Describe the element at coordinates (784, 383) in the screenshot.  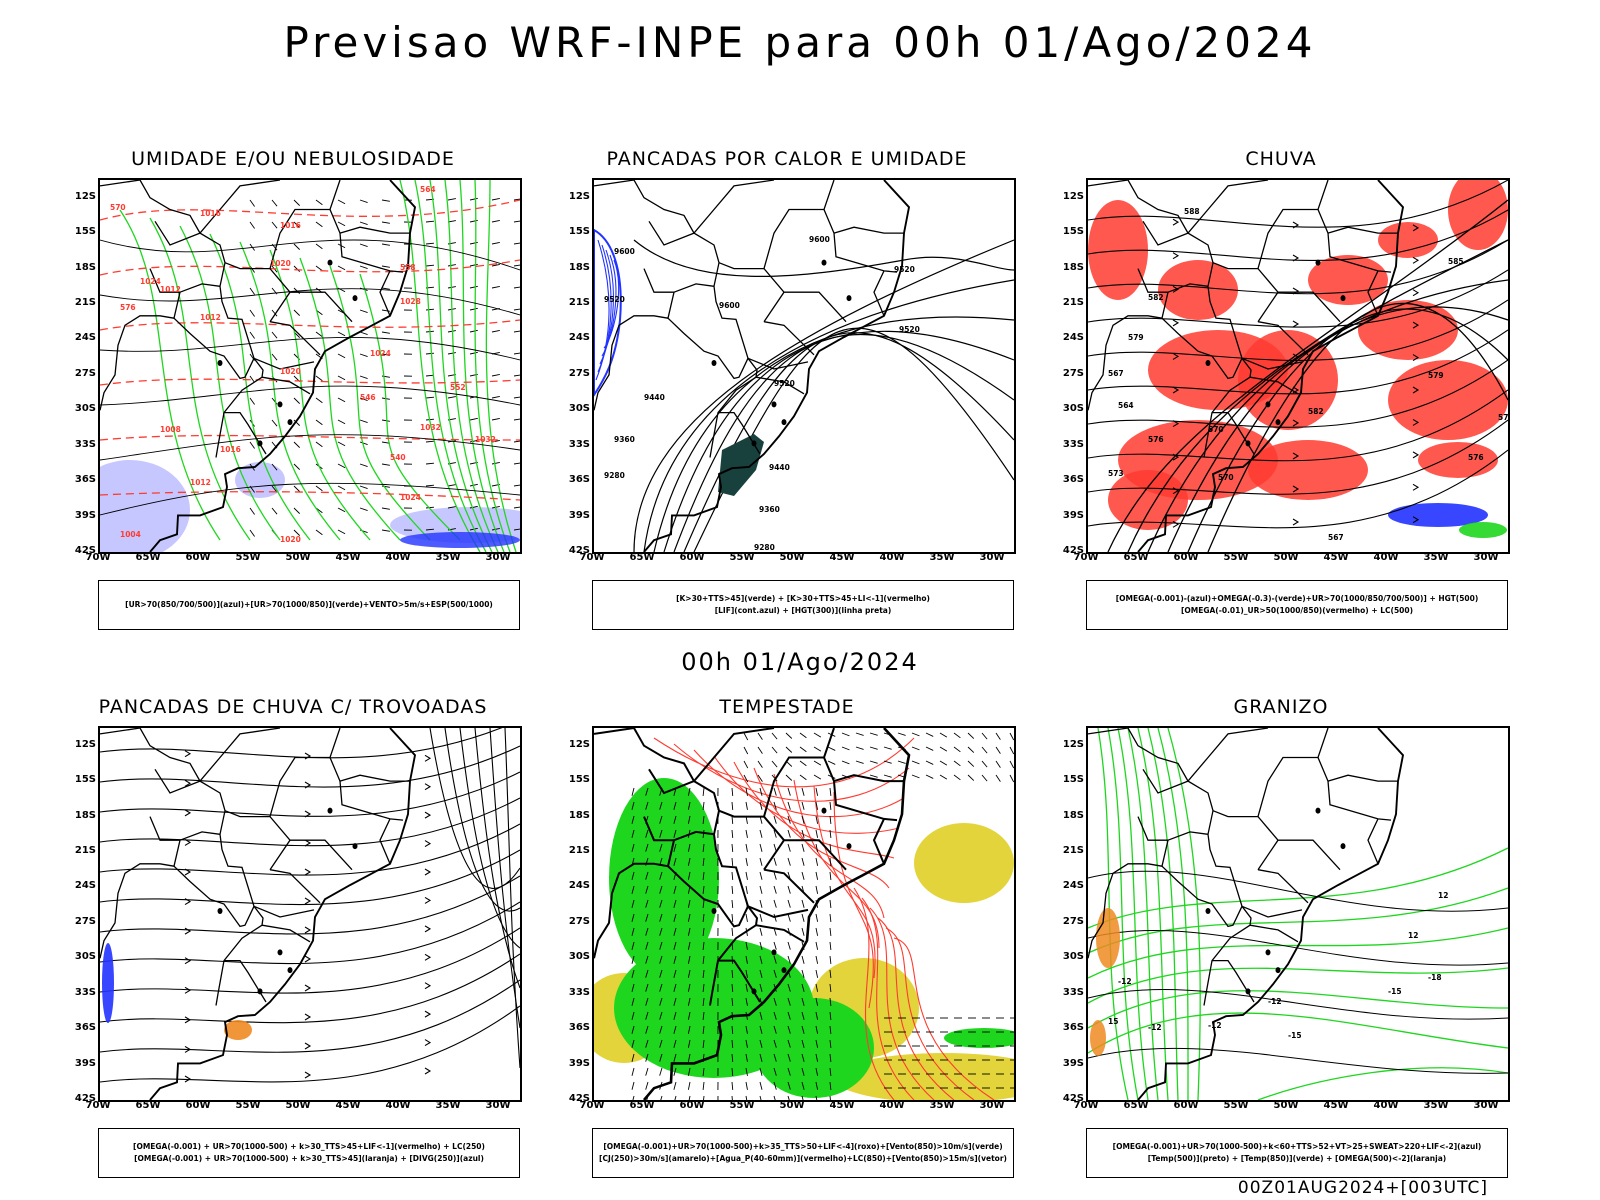
I see `contour-label: 9520` at that location.